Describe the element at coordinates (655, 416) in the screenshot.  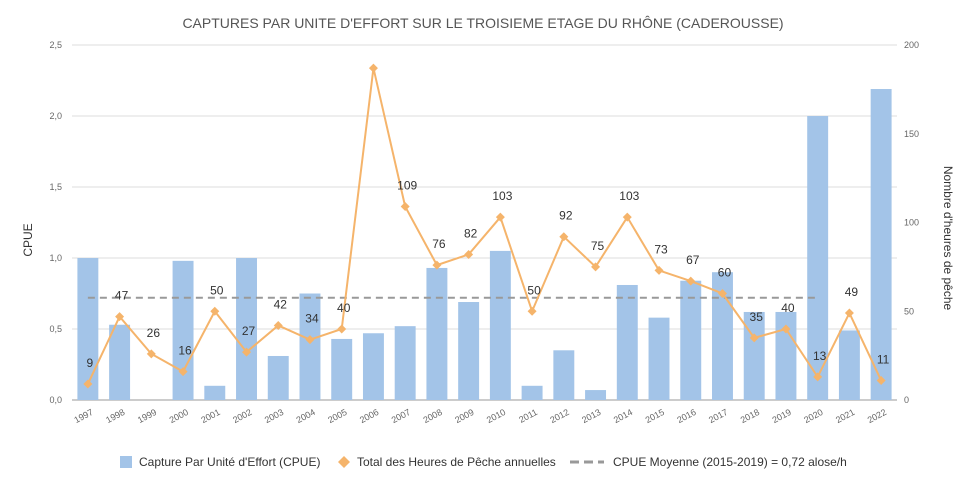
I see `x-tick-label: 2015` at that location.